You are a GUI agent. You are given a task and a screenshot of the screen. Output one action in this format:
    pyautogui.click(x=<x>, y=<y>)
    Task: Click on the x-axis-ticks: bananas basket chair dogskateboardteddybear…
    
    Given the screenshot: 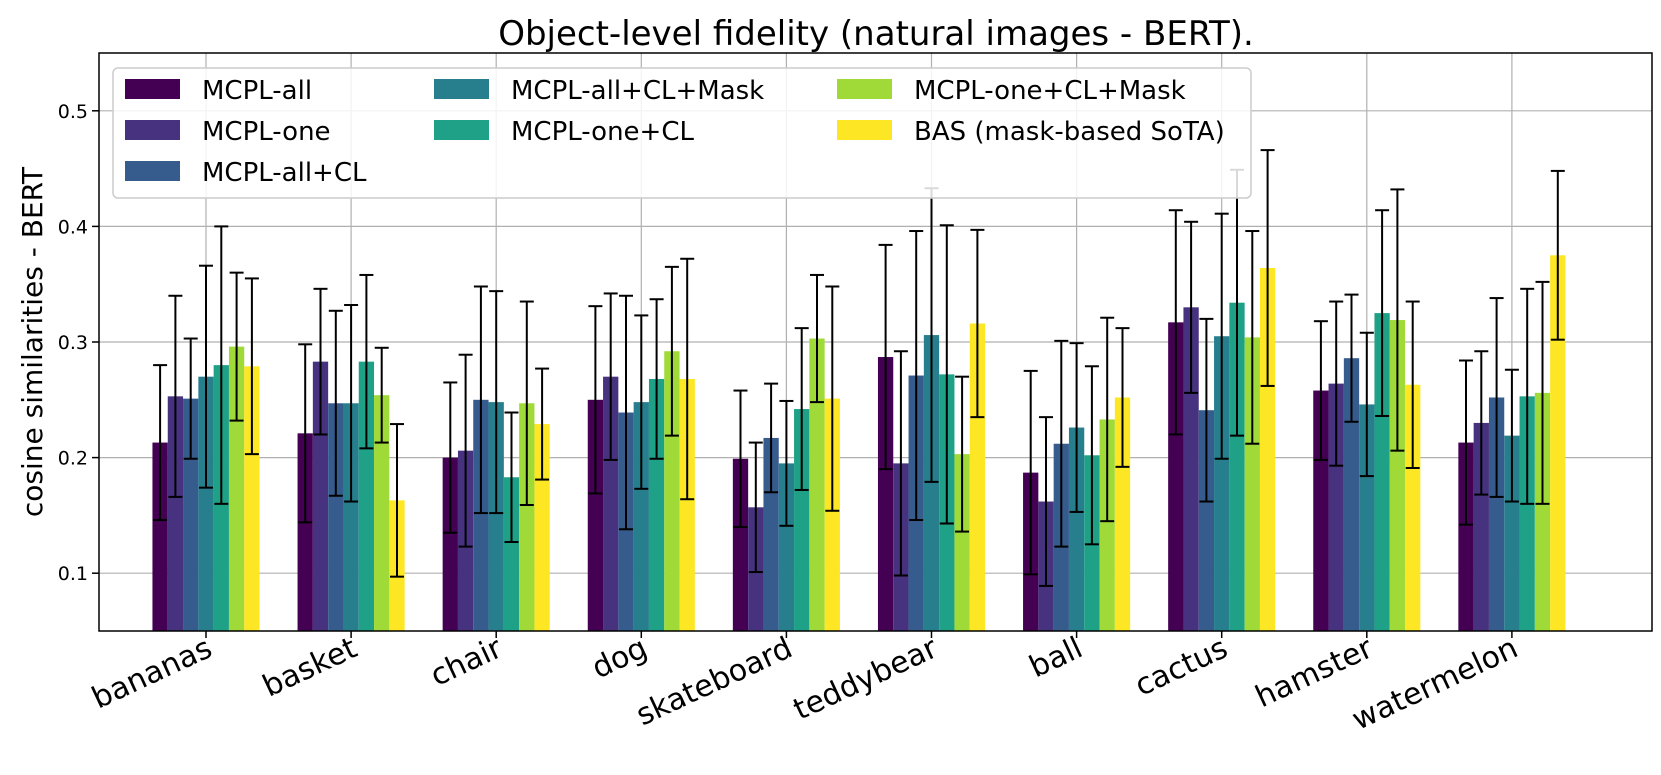 What is the action you would take?
    pyautogui.click(x=805, y=683)
    